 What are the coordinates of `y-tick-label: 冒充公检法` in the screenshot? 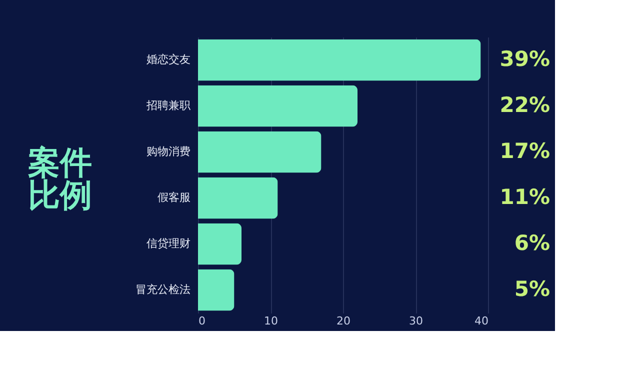 It's located at (163, 289).